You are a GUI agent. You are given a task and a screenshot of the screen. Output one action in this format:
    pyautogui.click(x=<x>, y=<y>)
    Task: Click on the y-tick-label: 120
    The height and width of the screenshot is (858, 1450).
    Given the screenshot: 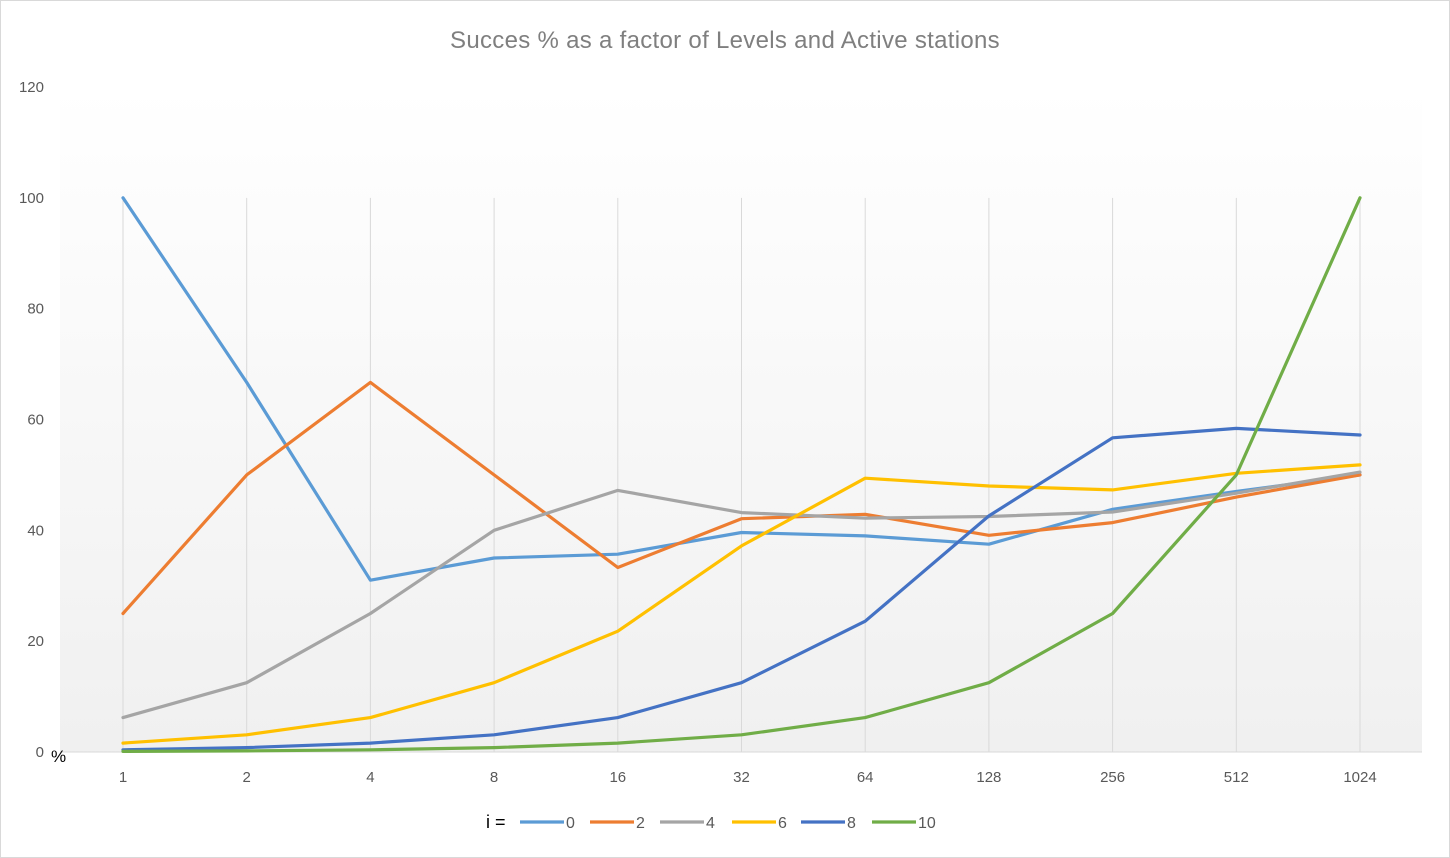 What is the action you would take?
    pyautogui.click(x=31, y=87)
    